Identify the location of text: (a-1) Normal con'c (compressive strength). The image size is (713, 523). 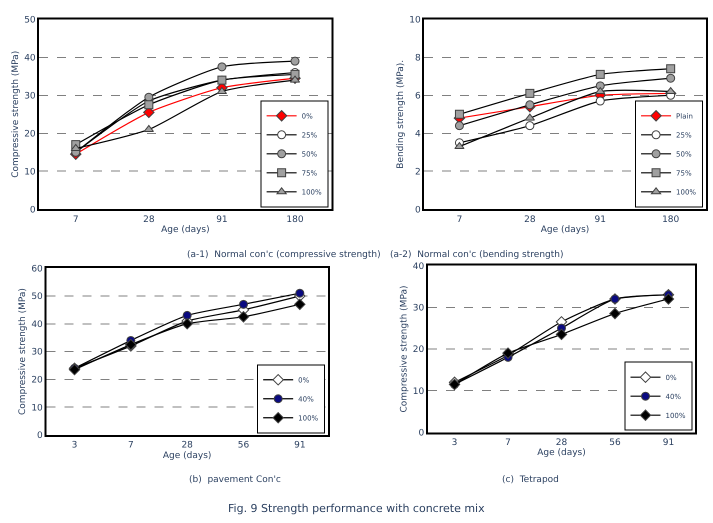
(284, 255).